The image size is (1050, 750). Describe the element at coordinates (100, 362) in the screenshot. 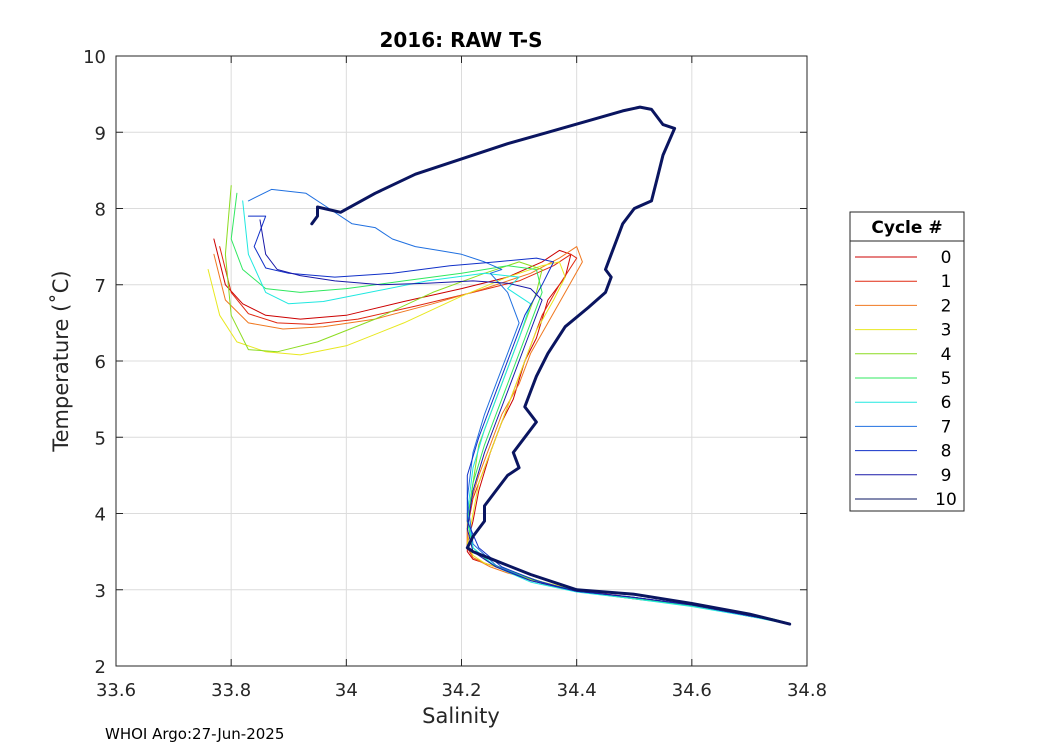

I see `y-tick-label-4: 6` at that location.